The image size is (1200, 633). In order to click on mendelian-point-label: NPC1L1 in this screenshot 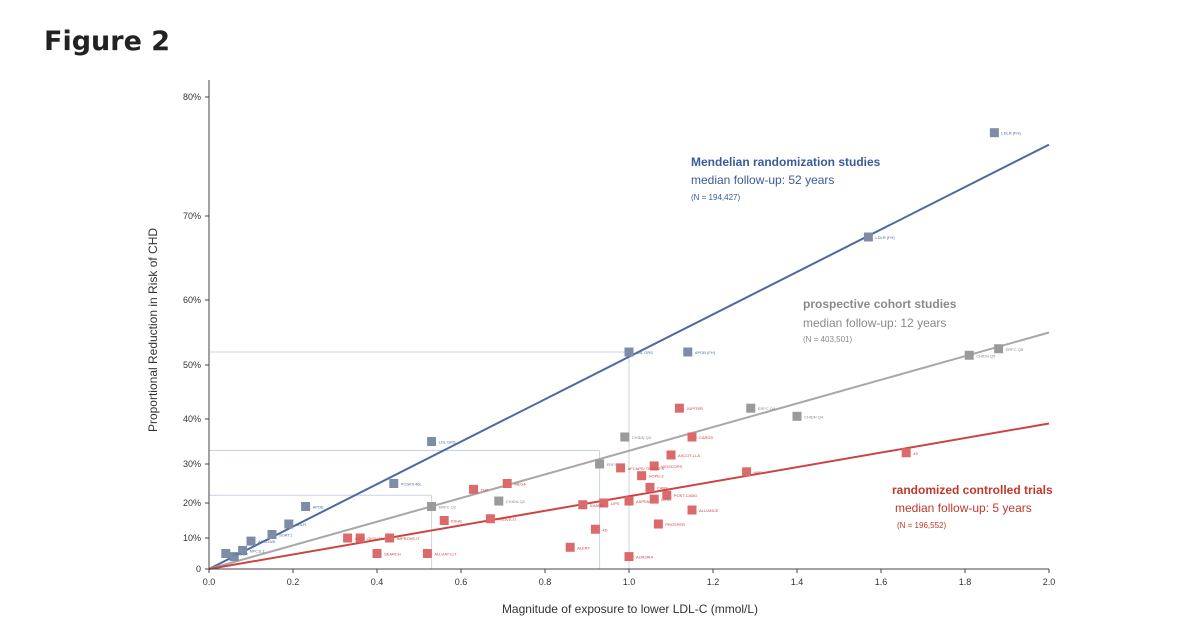, I will do `click(258, 550)`.